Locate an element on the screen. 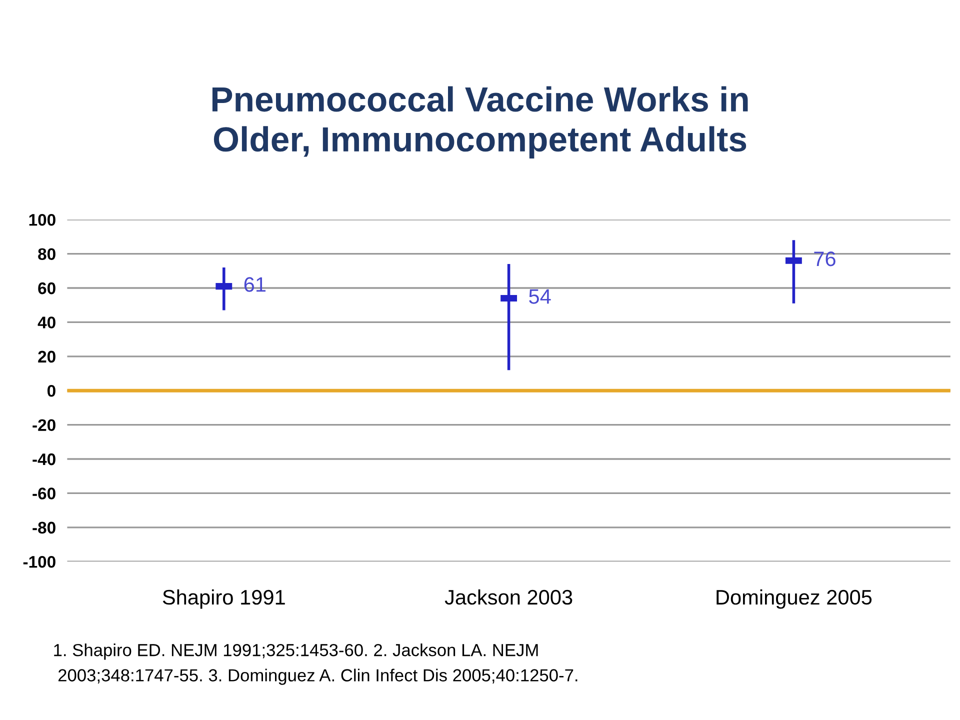 This screenshot has width=960, height=720. chart-title: Pneumococcal Vaccine Works in Older, Immunocompetent Adults is located at coordinates (480, 122).